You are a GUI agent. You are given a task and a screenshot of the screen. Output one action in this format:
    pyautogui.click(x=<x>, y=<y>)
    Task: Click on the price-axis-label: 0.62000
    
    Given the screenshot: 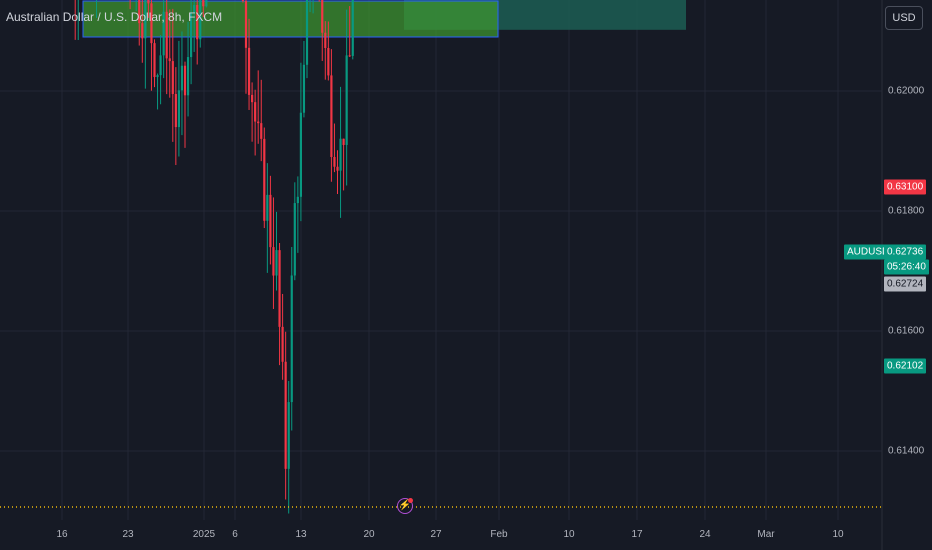 What is the action you would take?
    pyautogui.click(x=906, y=91)
    